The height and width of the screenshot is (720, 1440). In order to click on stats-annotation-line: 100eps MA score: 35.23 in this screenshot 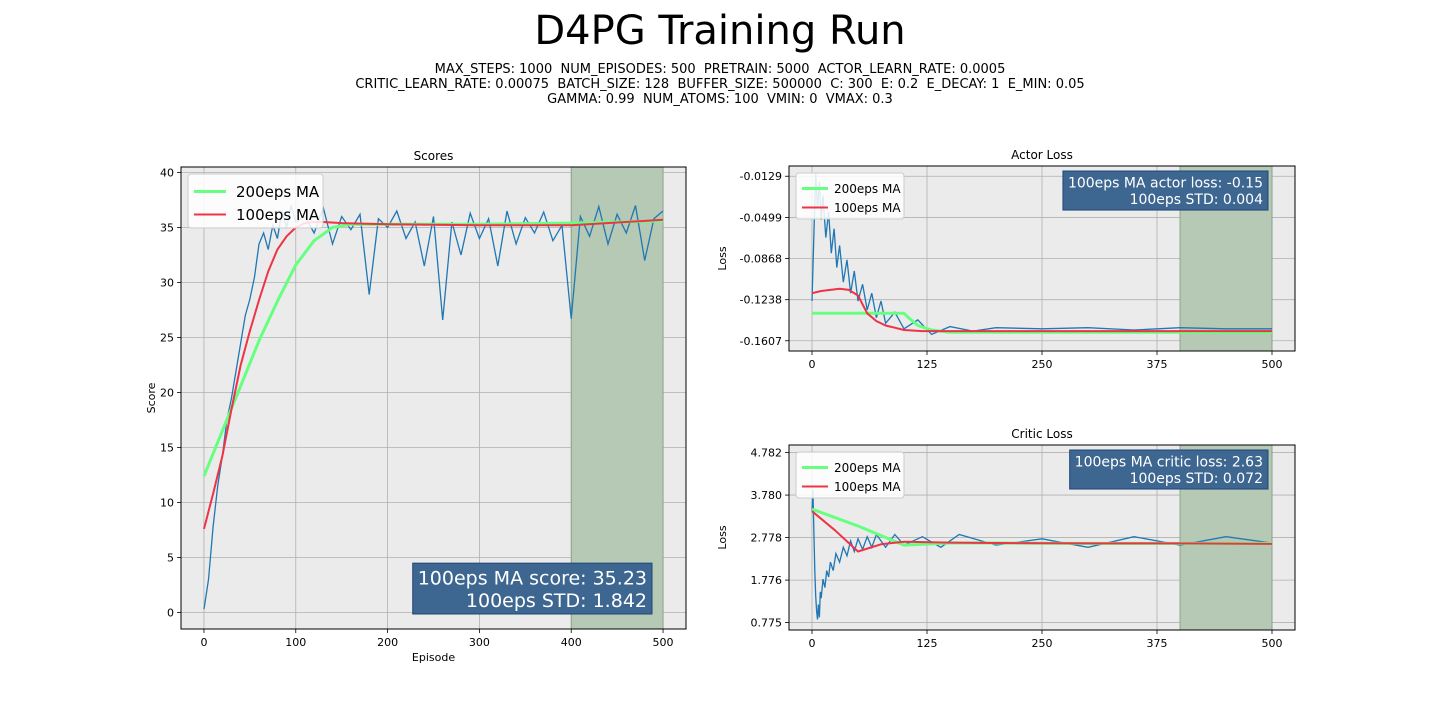, I will do `click(532, 578)`.